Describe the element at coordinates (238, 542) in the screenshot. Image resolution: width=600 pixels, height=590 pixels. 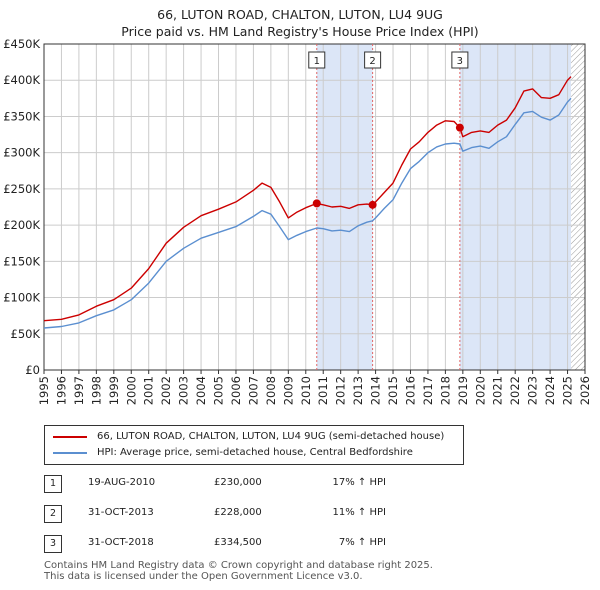
I see `sale-price: £334,500` at that location.